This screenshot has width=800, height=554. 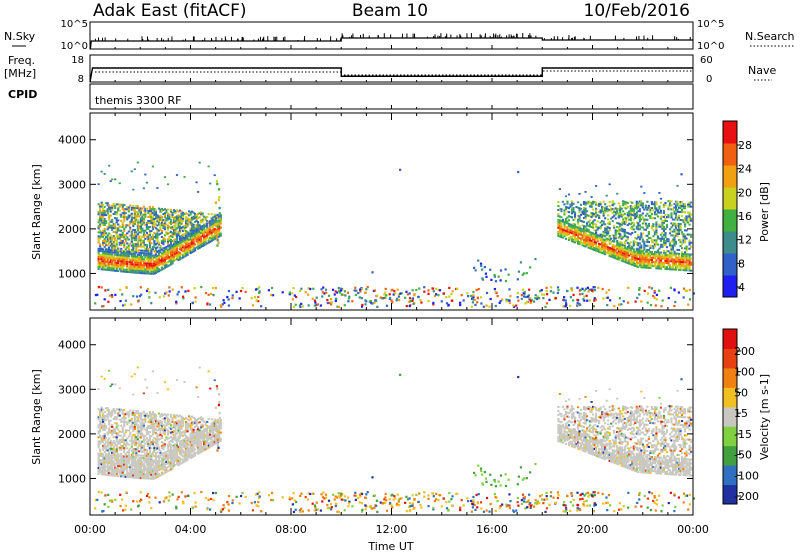 What do you see at coordinates (730, 220) in the screenshot?
I see `colorbar-cell` at bounding box center [730, 220].